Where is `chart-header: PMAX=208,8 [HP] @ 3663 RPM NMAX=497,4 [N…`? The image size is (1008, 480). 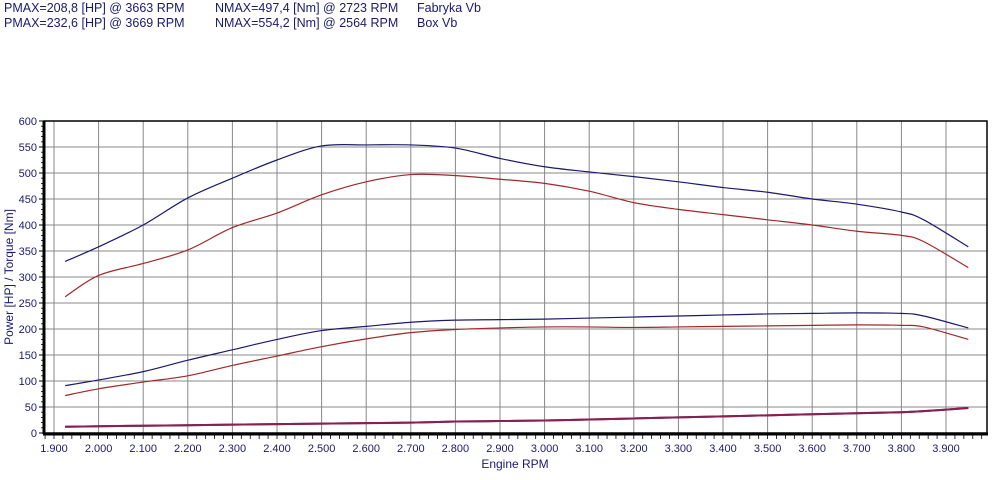
chart-header: PMAX=208,8 [HP] @ 3663 RPM NMAX=497,4 [N… is located at coordinates (284, 17).